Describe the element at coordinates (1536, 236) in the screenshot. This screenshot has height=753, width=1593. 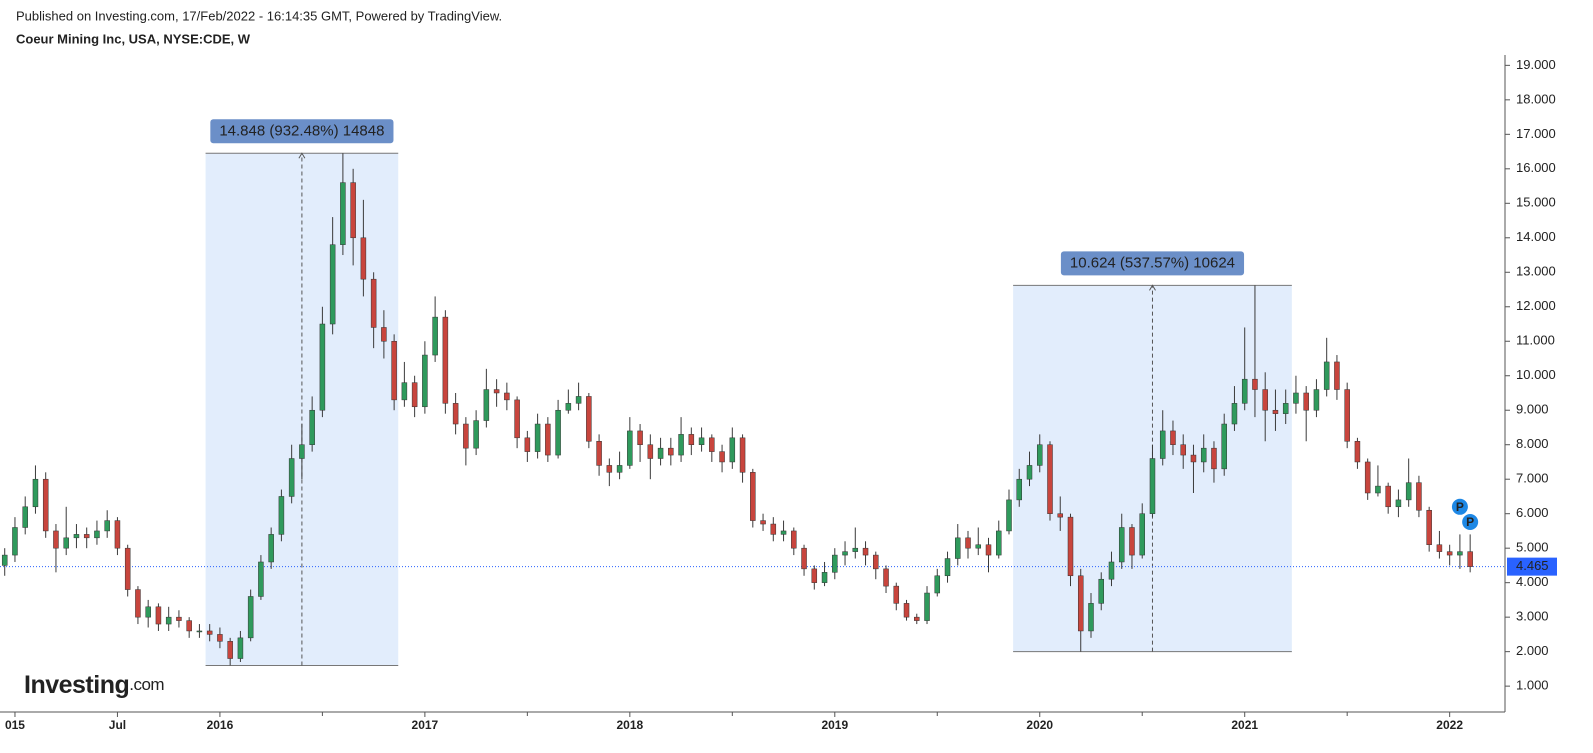
I see `y-tick-label: 14.000` at that location.